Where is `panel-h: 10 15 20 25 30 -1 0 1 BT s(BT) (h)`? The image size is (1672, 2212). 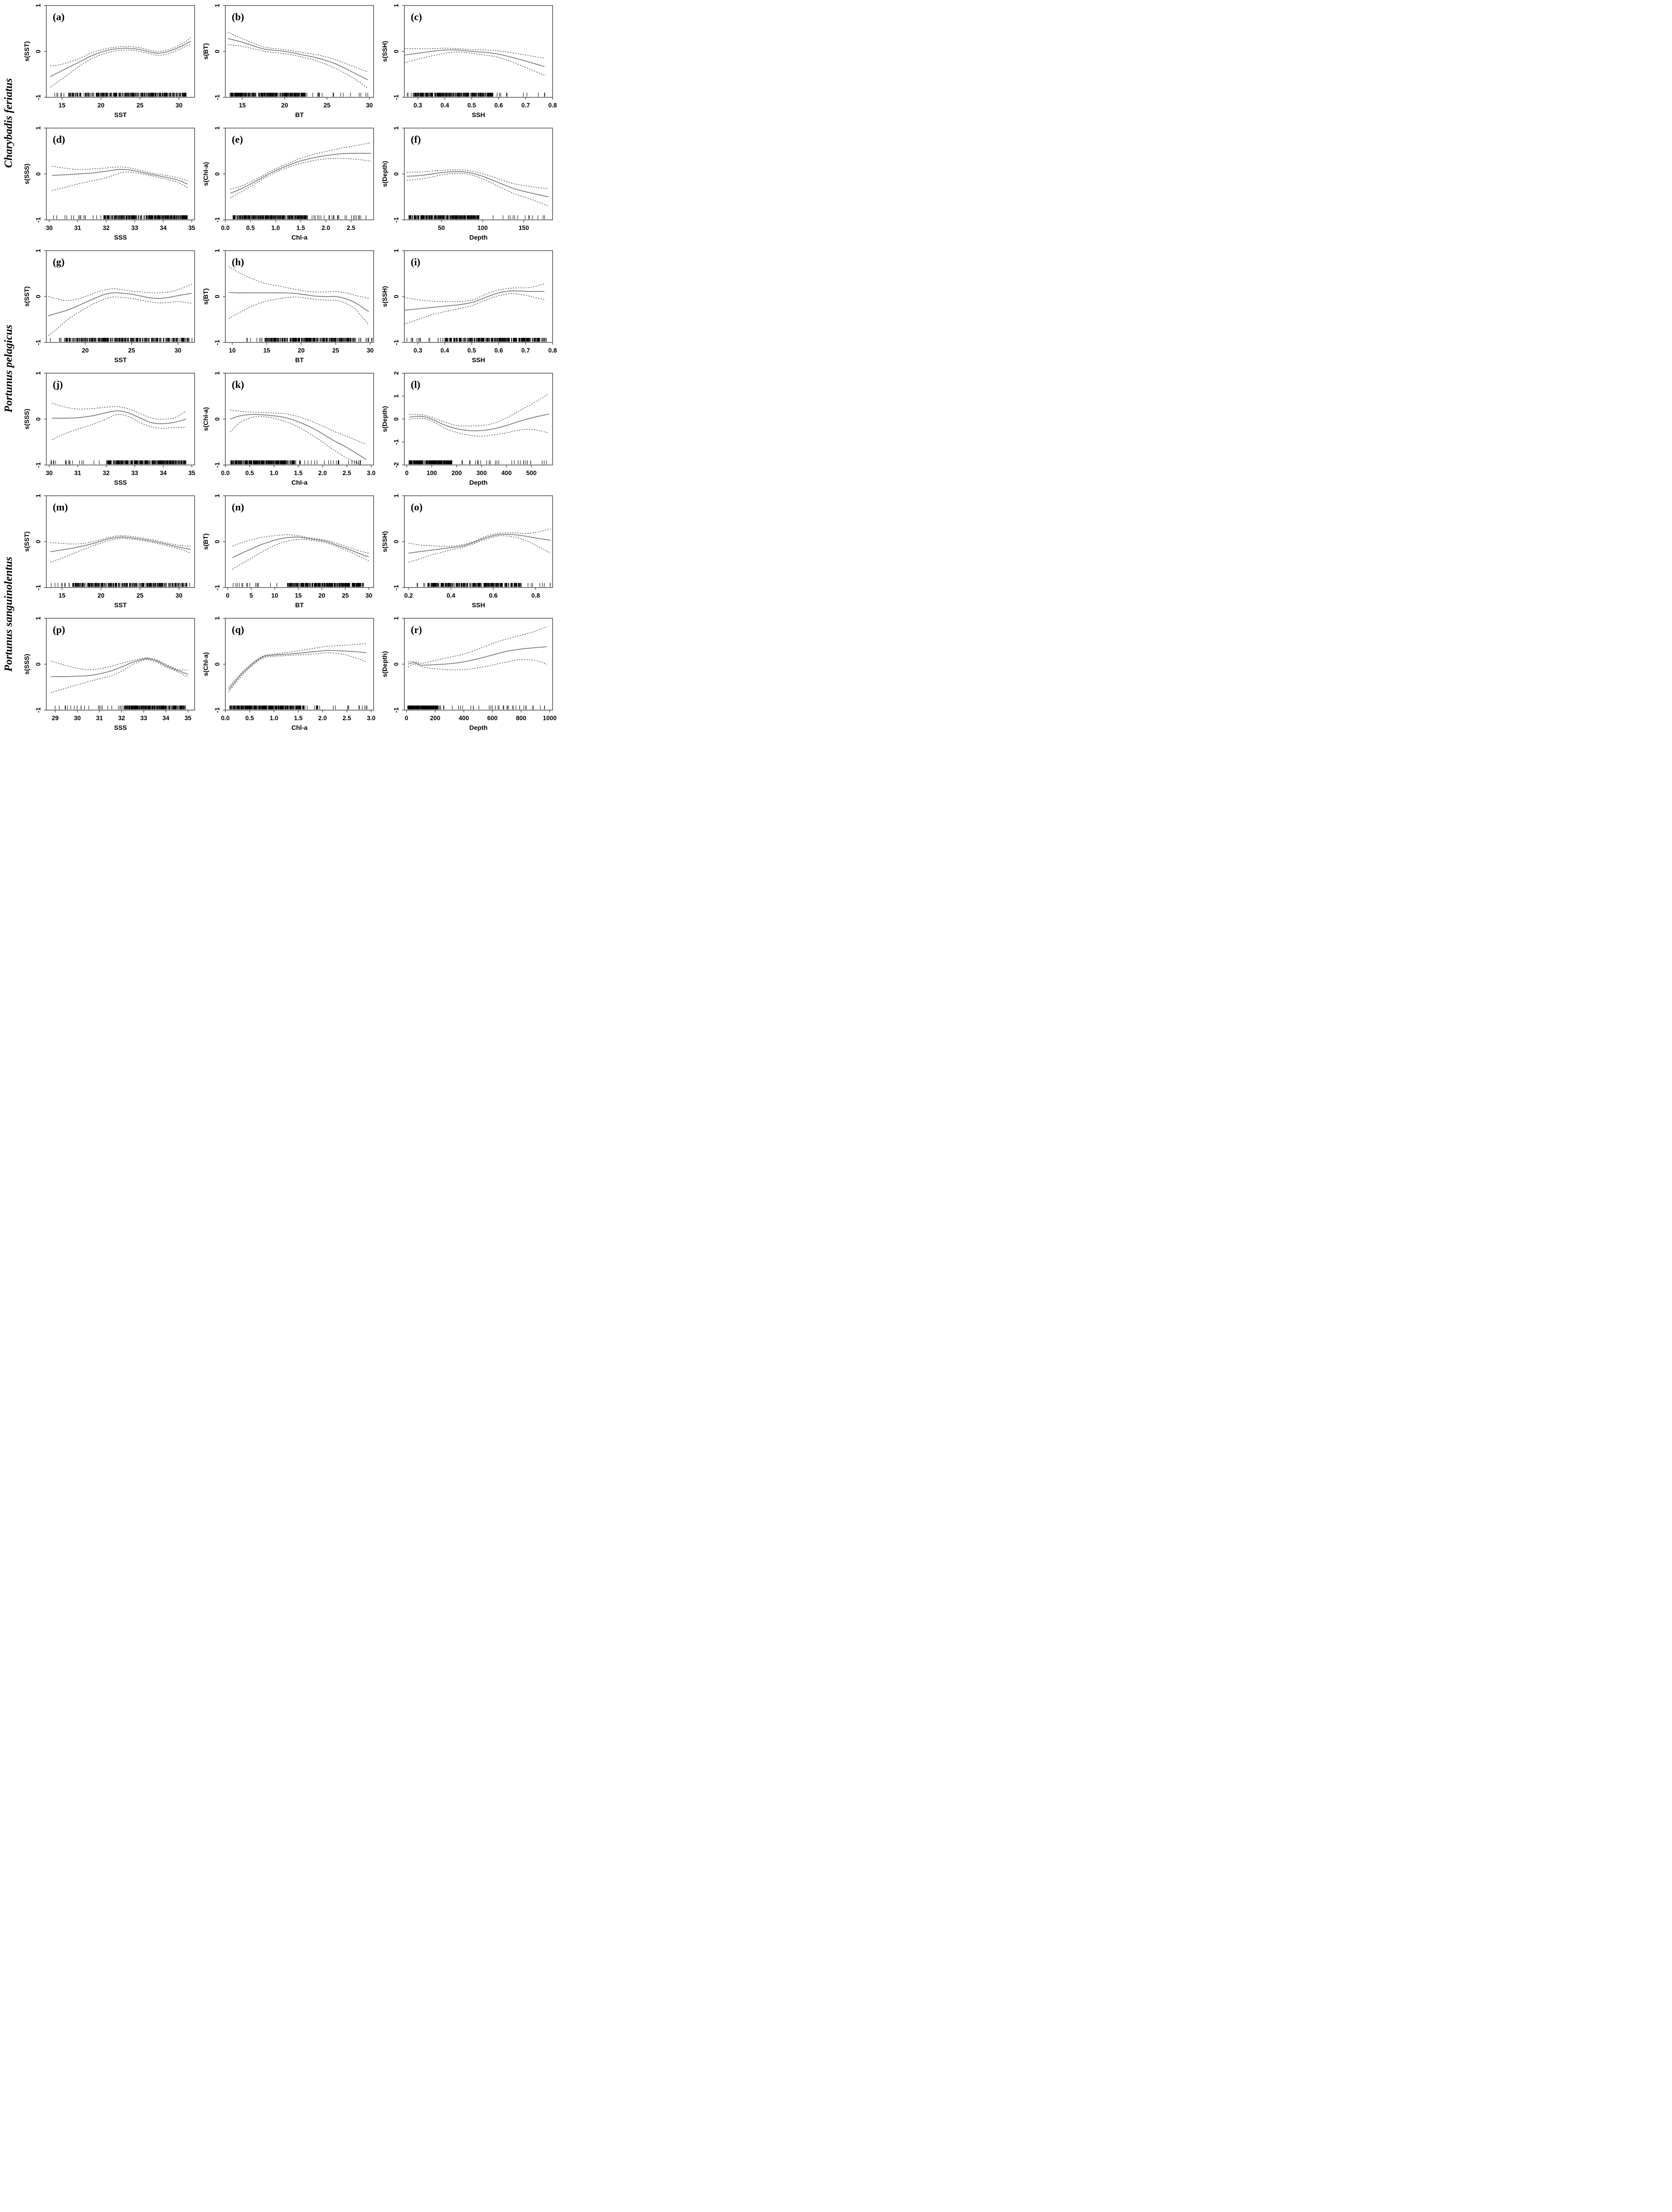
panel-h: 10 15 20 25 30 -1 0 1 BT s(BT) (h) is located at coordinates (289, 306).